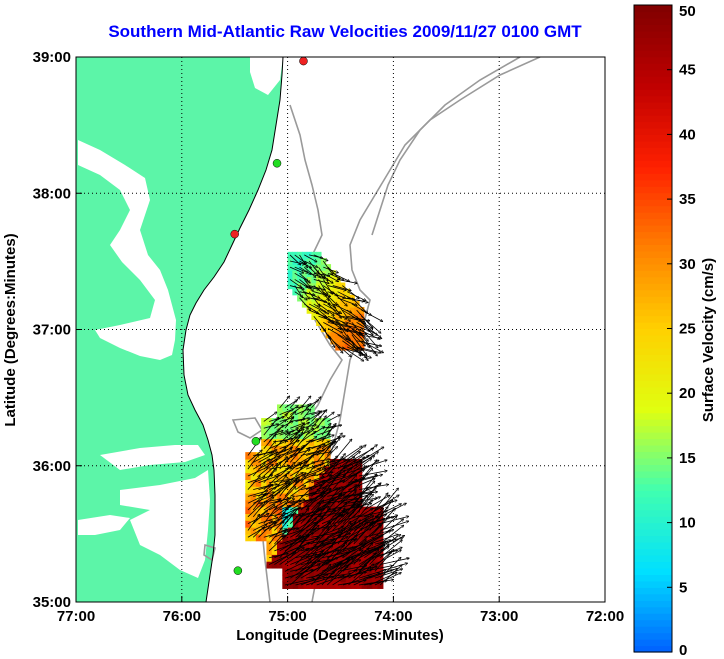 Image resolution: width=724 pixels, height=659 pixels. Describe the element at coordinates (687, 523) in the screenshot. I see `colorbar-tick-label: 10` at that location.